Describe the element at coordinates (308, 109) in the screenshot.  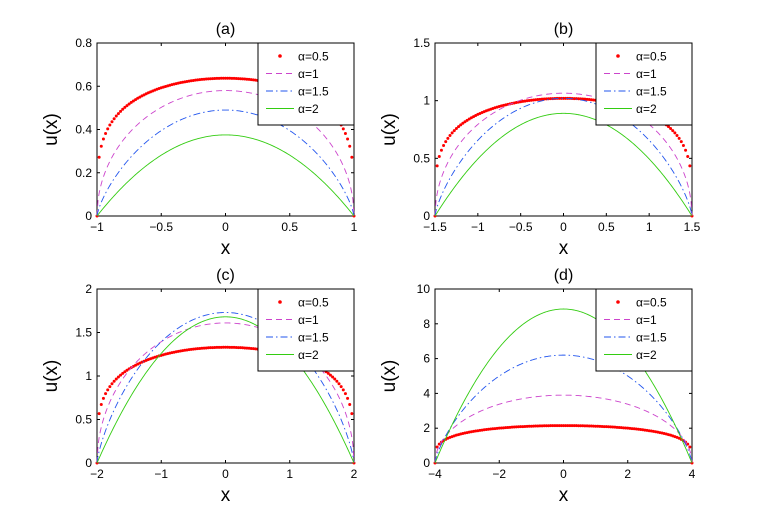
I see `legend-label: α=2` at that location.